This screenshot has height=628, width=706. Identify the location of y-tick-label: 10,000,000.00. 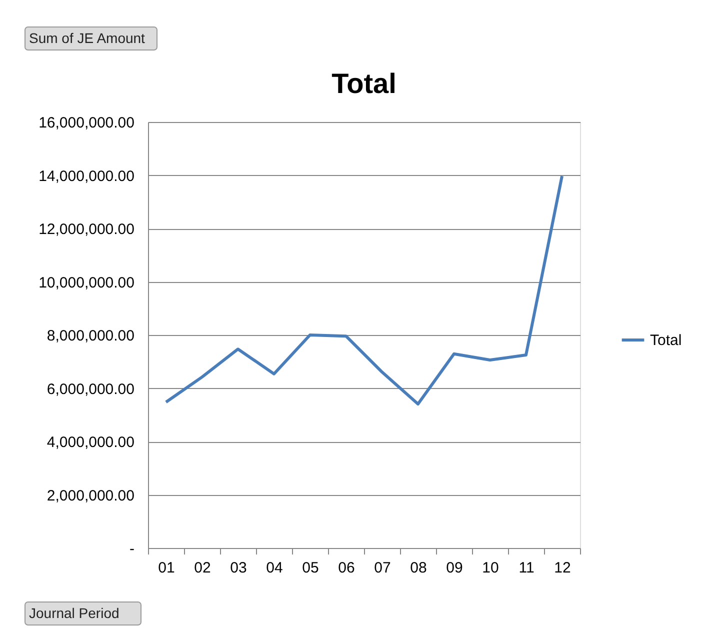
(86, 283).